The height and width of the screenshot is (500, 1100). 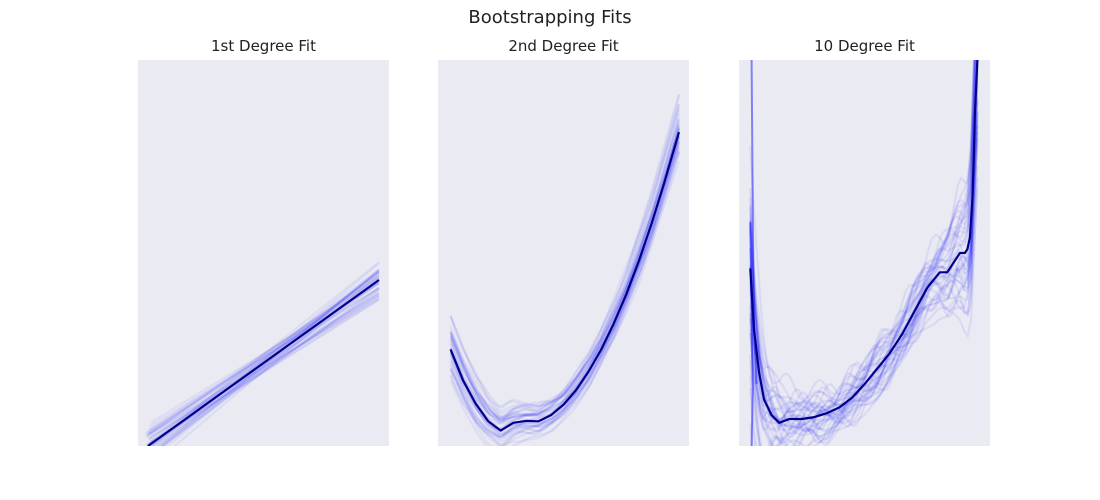 What do you see at coordinates (563, 46) in the screenshot?
I see `panel-title: 2nd Degree Fit` at bounding box center [563, 46].